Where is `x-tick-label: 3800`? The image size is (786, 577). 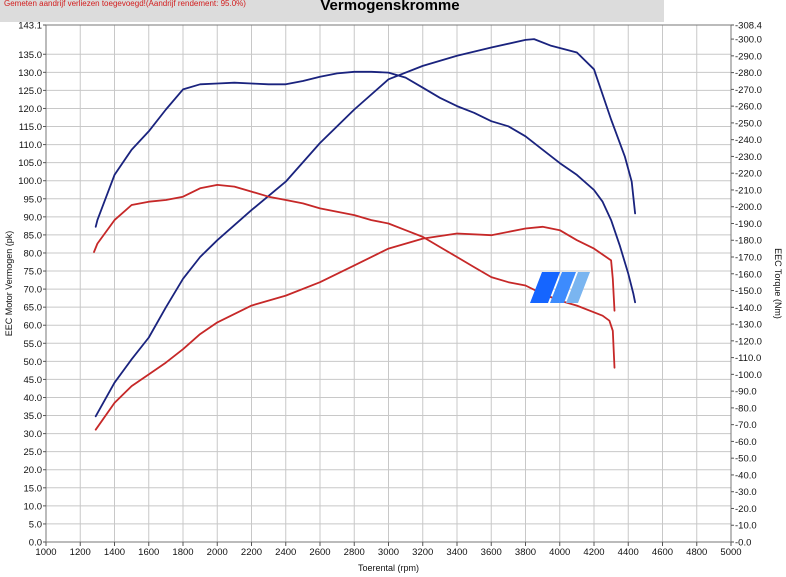
x-tick-label: 3800 is located at coordinates (525, 552).